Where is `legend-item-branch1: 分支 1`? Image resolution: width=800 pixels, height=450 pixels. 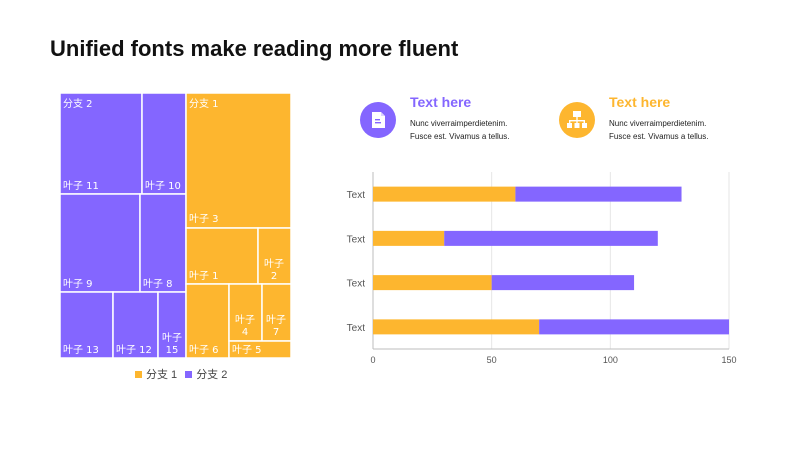 legend-item-branch1: 分支 1 is located at coordinates (156, 374).